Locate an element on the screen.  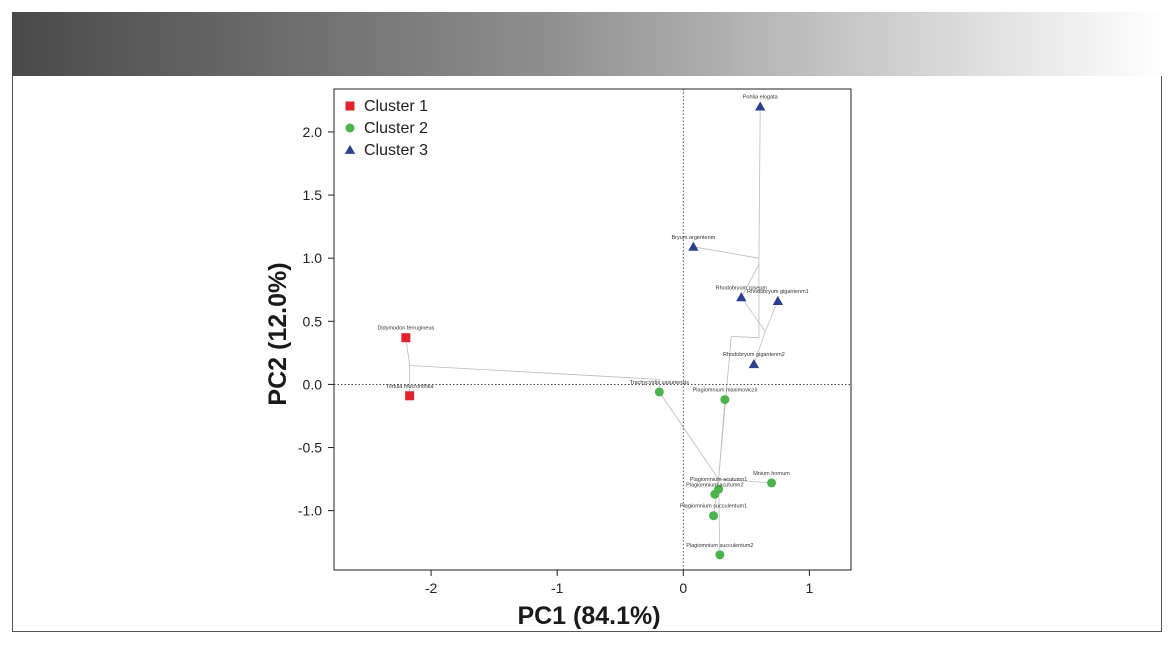
header-banner is located at coordinates (588, 44).